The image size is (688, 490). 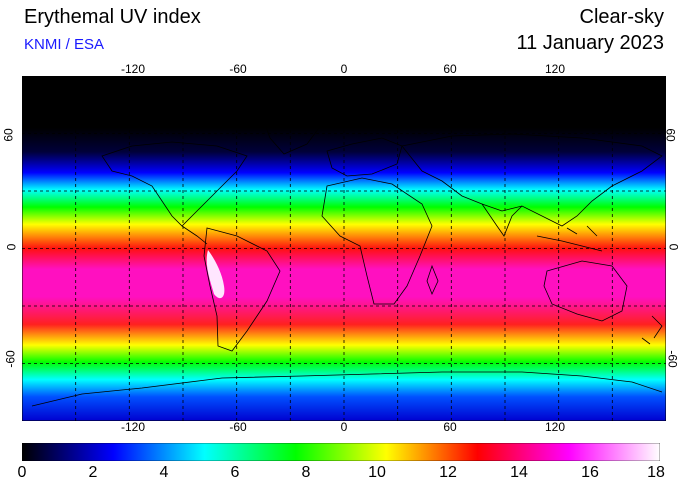 What do you see at coordinates (450, 427) in the screenshot?
I see `lon-tick-bottom: 60` at bounding box center [450, 427].